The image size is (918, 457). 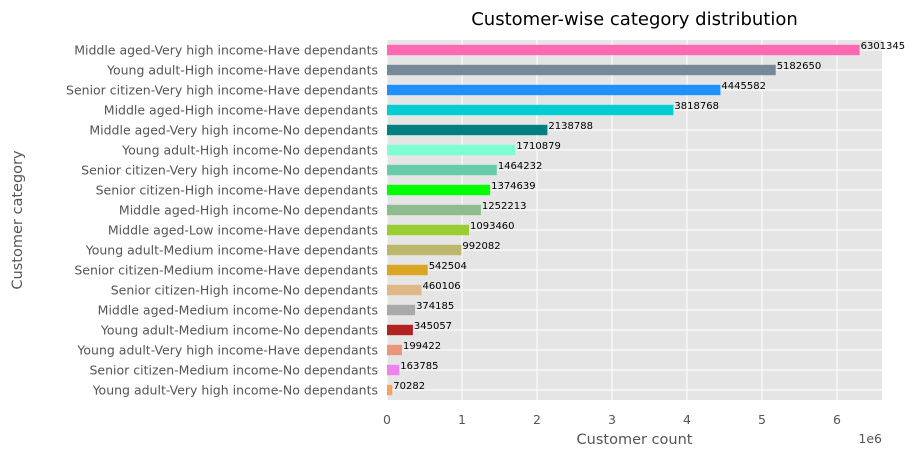 What do you see at coordinates (504, 206) in the screenshot?
I see `data-label: 1252213` at bounding box center [504, 206].